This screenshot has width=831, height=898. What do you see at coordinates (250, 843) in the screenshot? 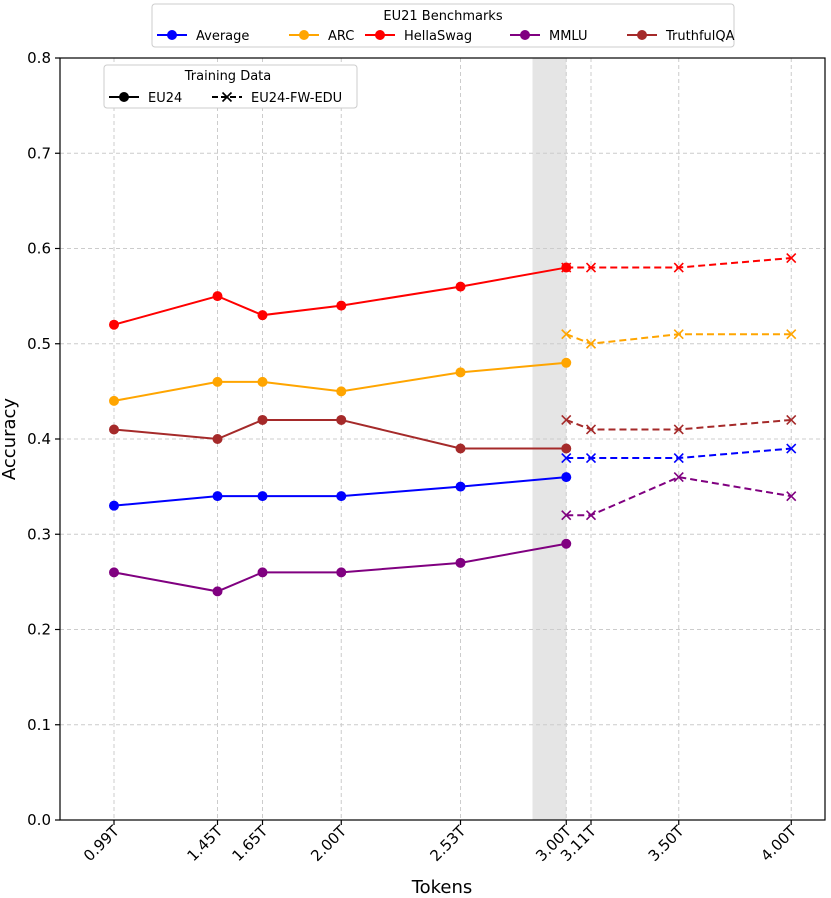
I see `x-tick-label: 1.65T` at bounding box center [250, 843].